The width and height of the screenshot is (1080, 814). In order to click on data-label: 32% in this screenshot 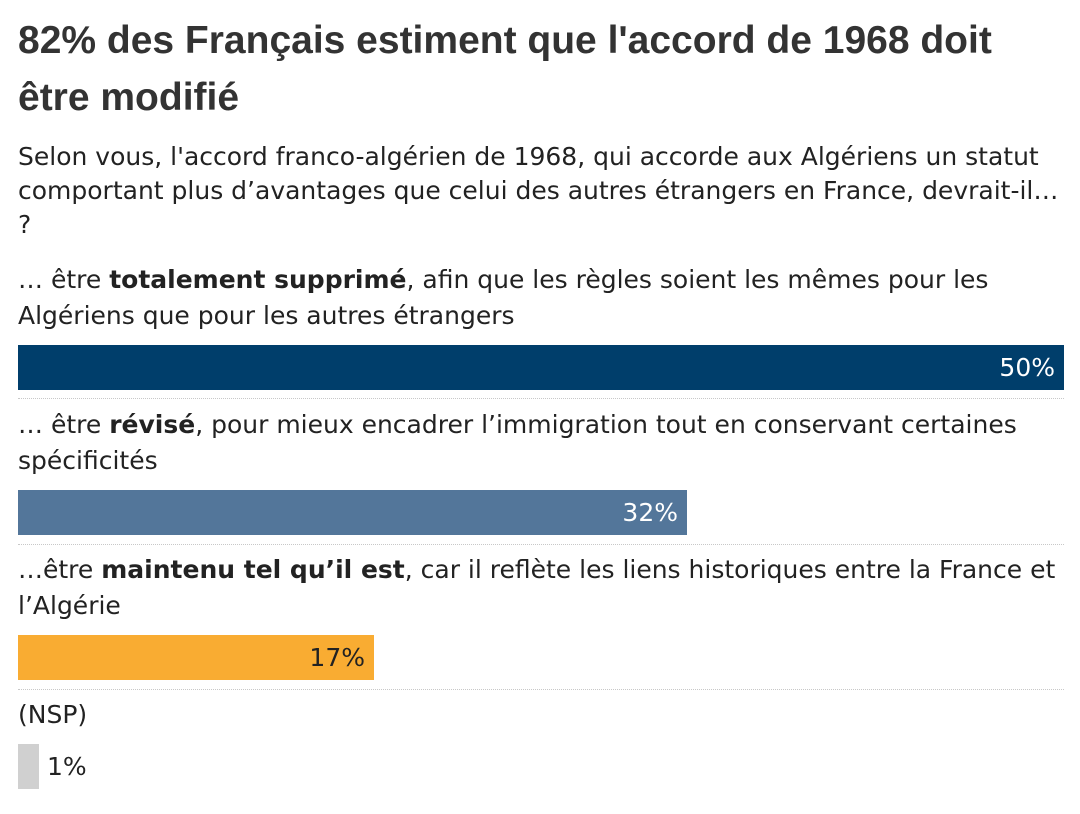, I will do `click(650, 512)`.